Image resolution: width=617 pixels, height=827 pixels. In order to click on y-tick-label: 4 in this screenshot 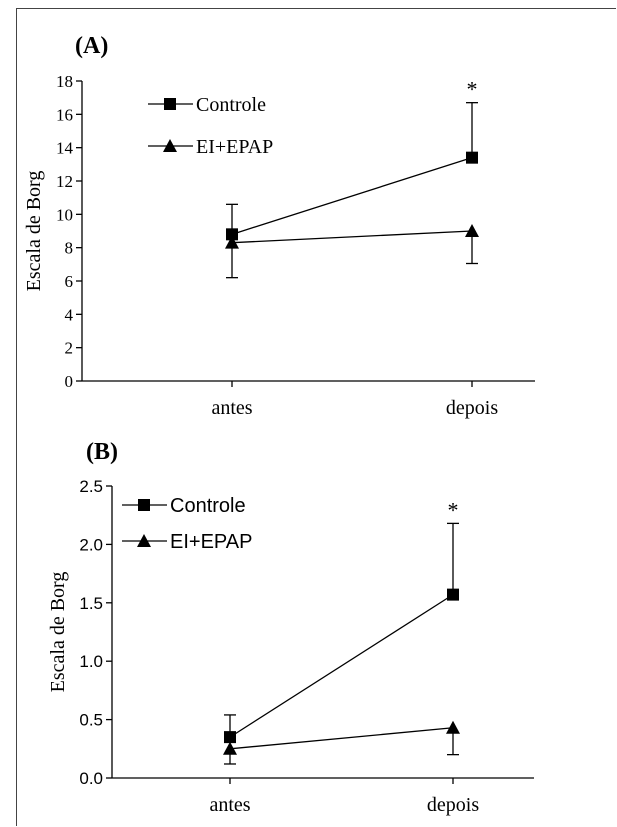, I will do `click(69, 314)`.